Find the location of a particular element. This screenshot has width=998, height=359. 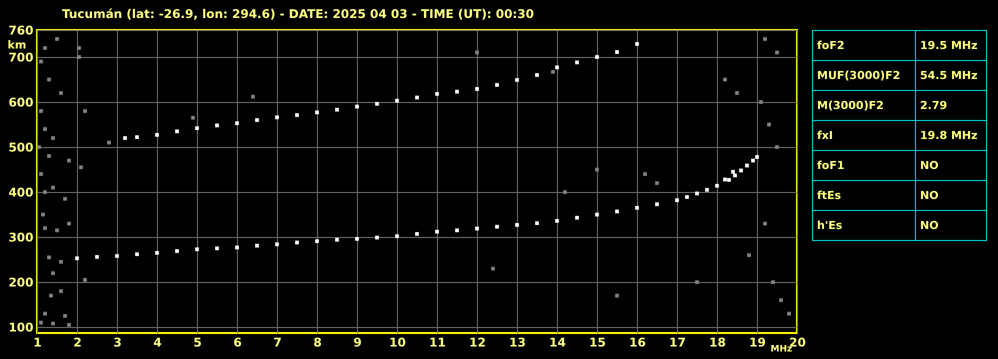

x-tick-label: 12 is located at coordinates (477, 343).